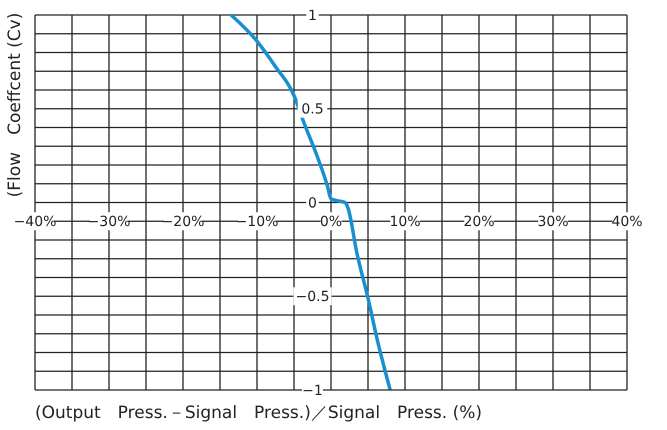  What do you see at coordinates (312, 110) in the screenshot?
I see `y-tick-label: 0.5` at bounding box center [312, 110].